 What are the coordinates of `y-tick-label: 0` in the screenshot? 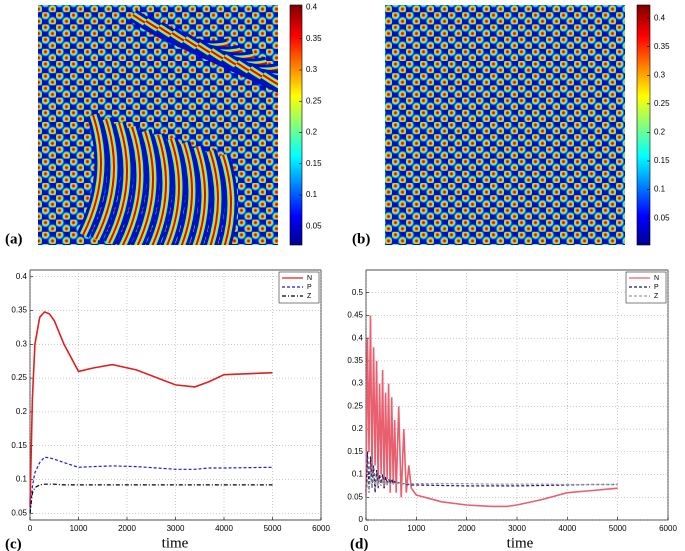 It's located at (361, 519).